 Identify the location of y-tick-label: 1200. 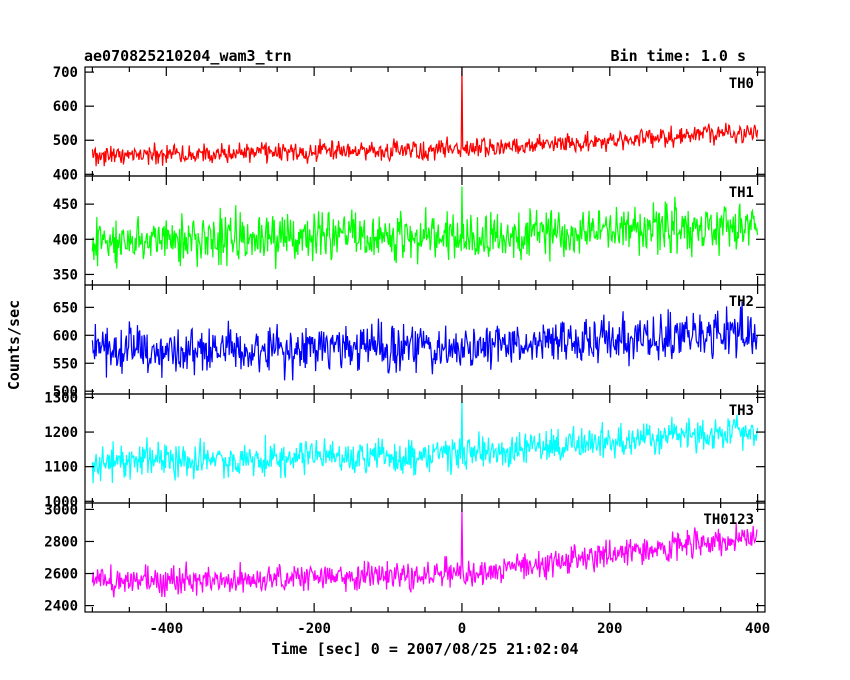
(61, 433).